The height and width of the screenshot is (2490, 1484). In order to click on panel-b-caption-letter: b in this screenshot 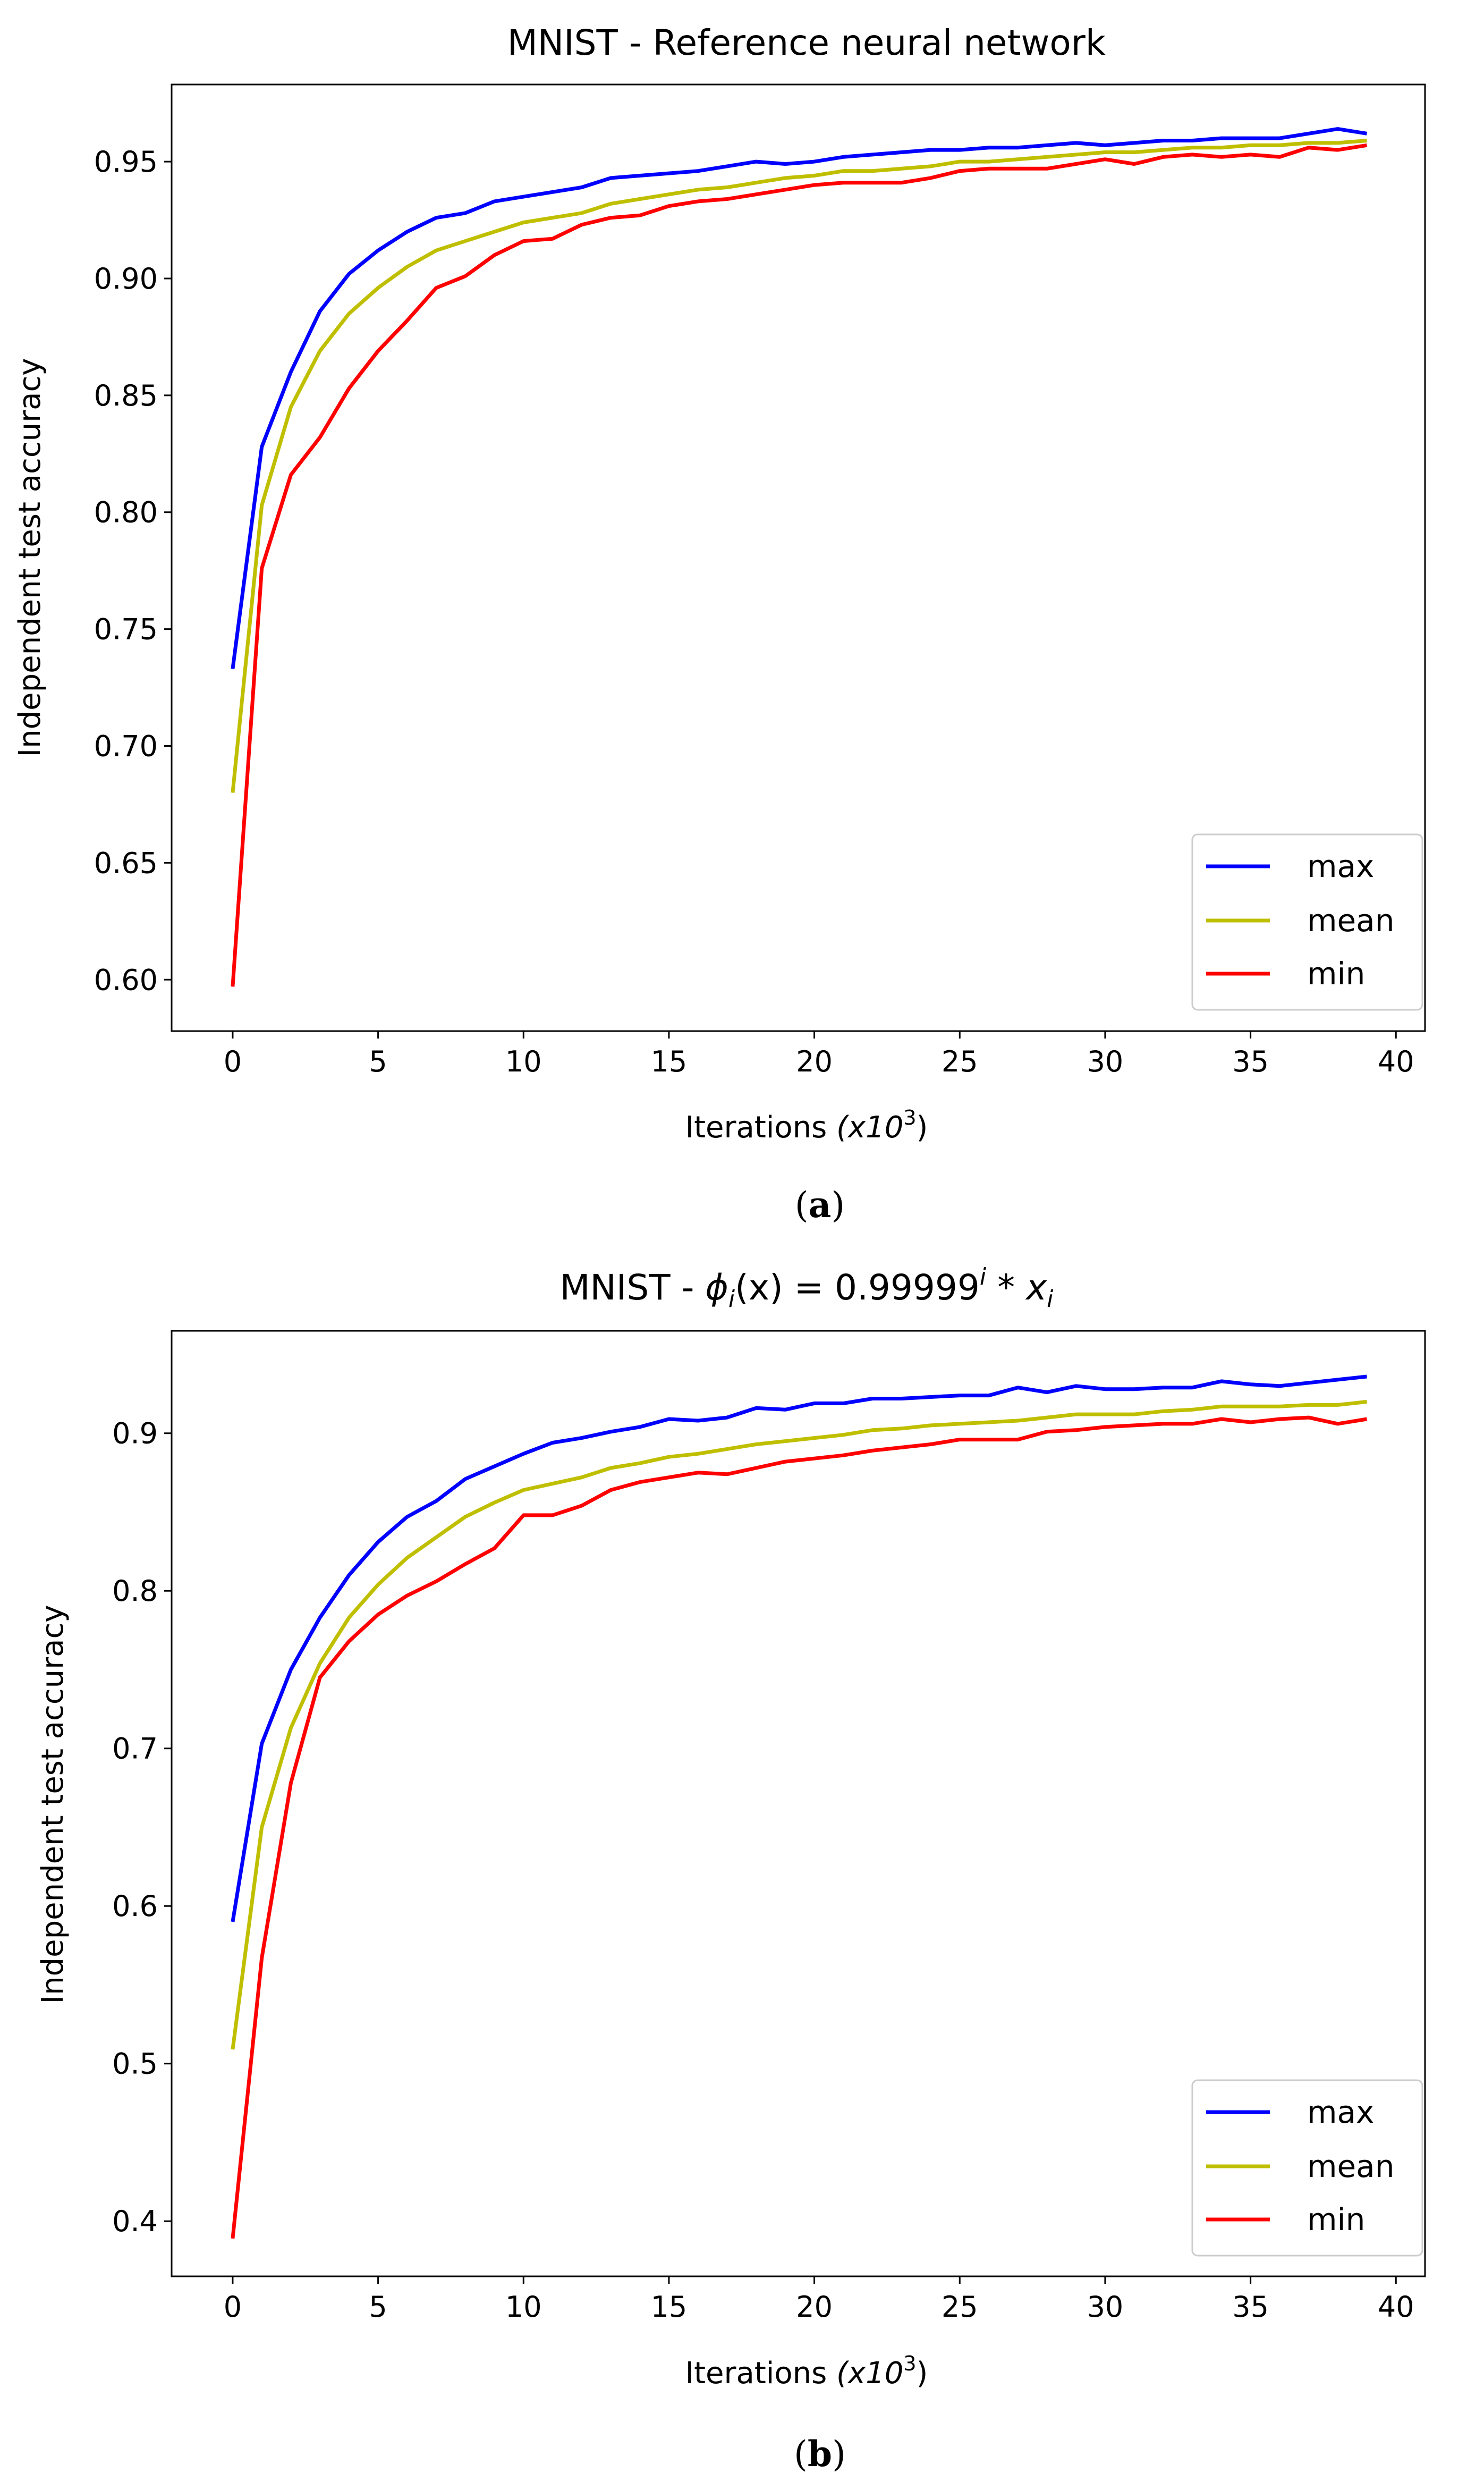, I will do `click(820, 2454)`.